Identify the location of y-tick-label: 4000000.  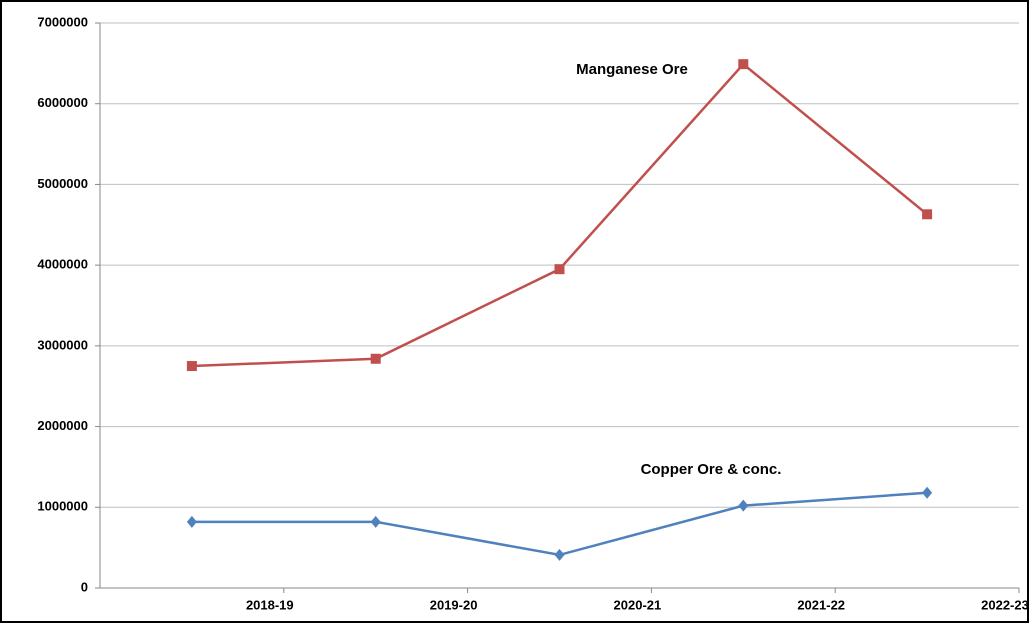
(62, 264).